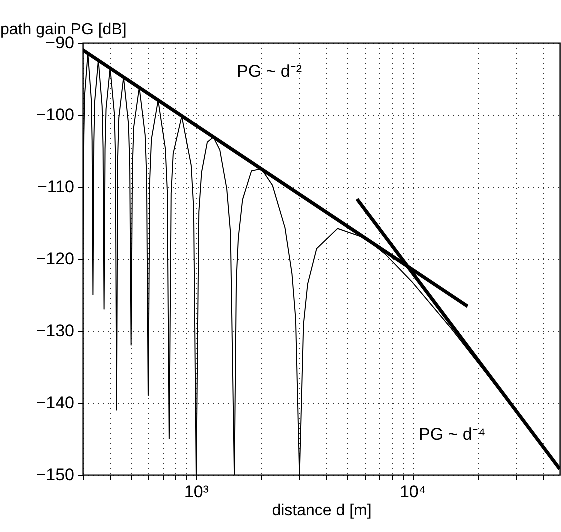  I want to click on y-tick-label: −100, so click(55, 115).